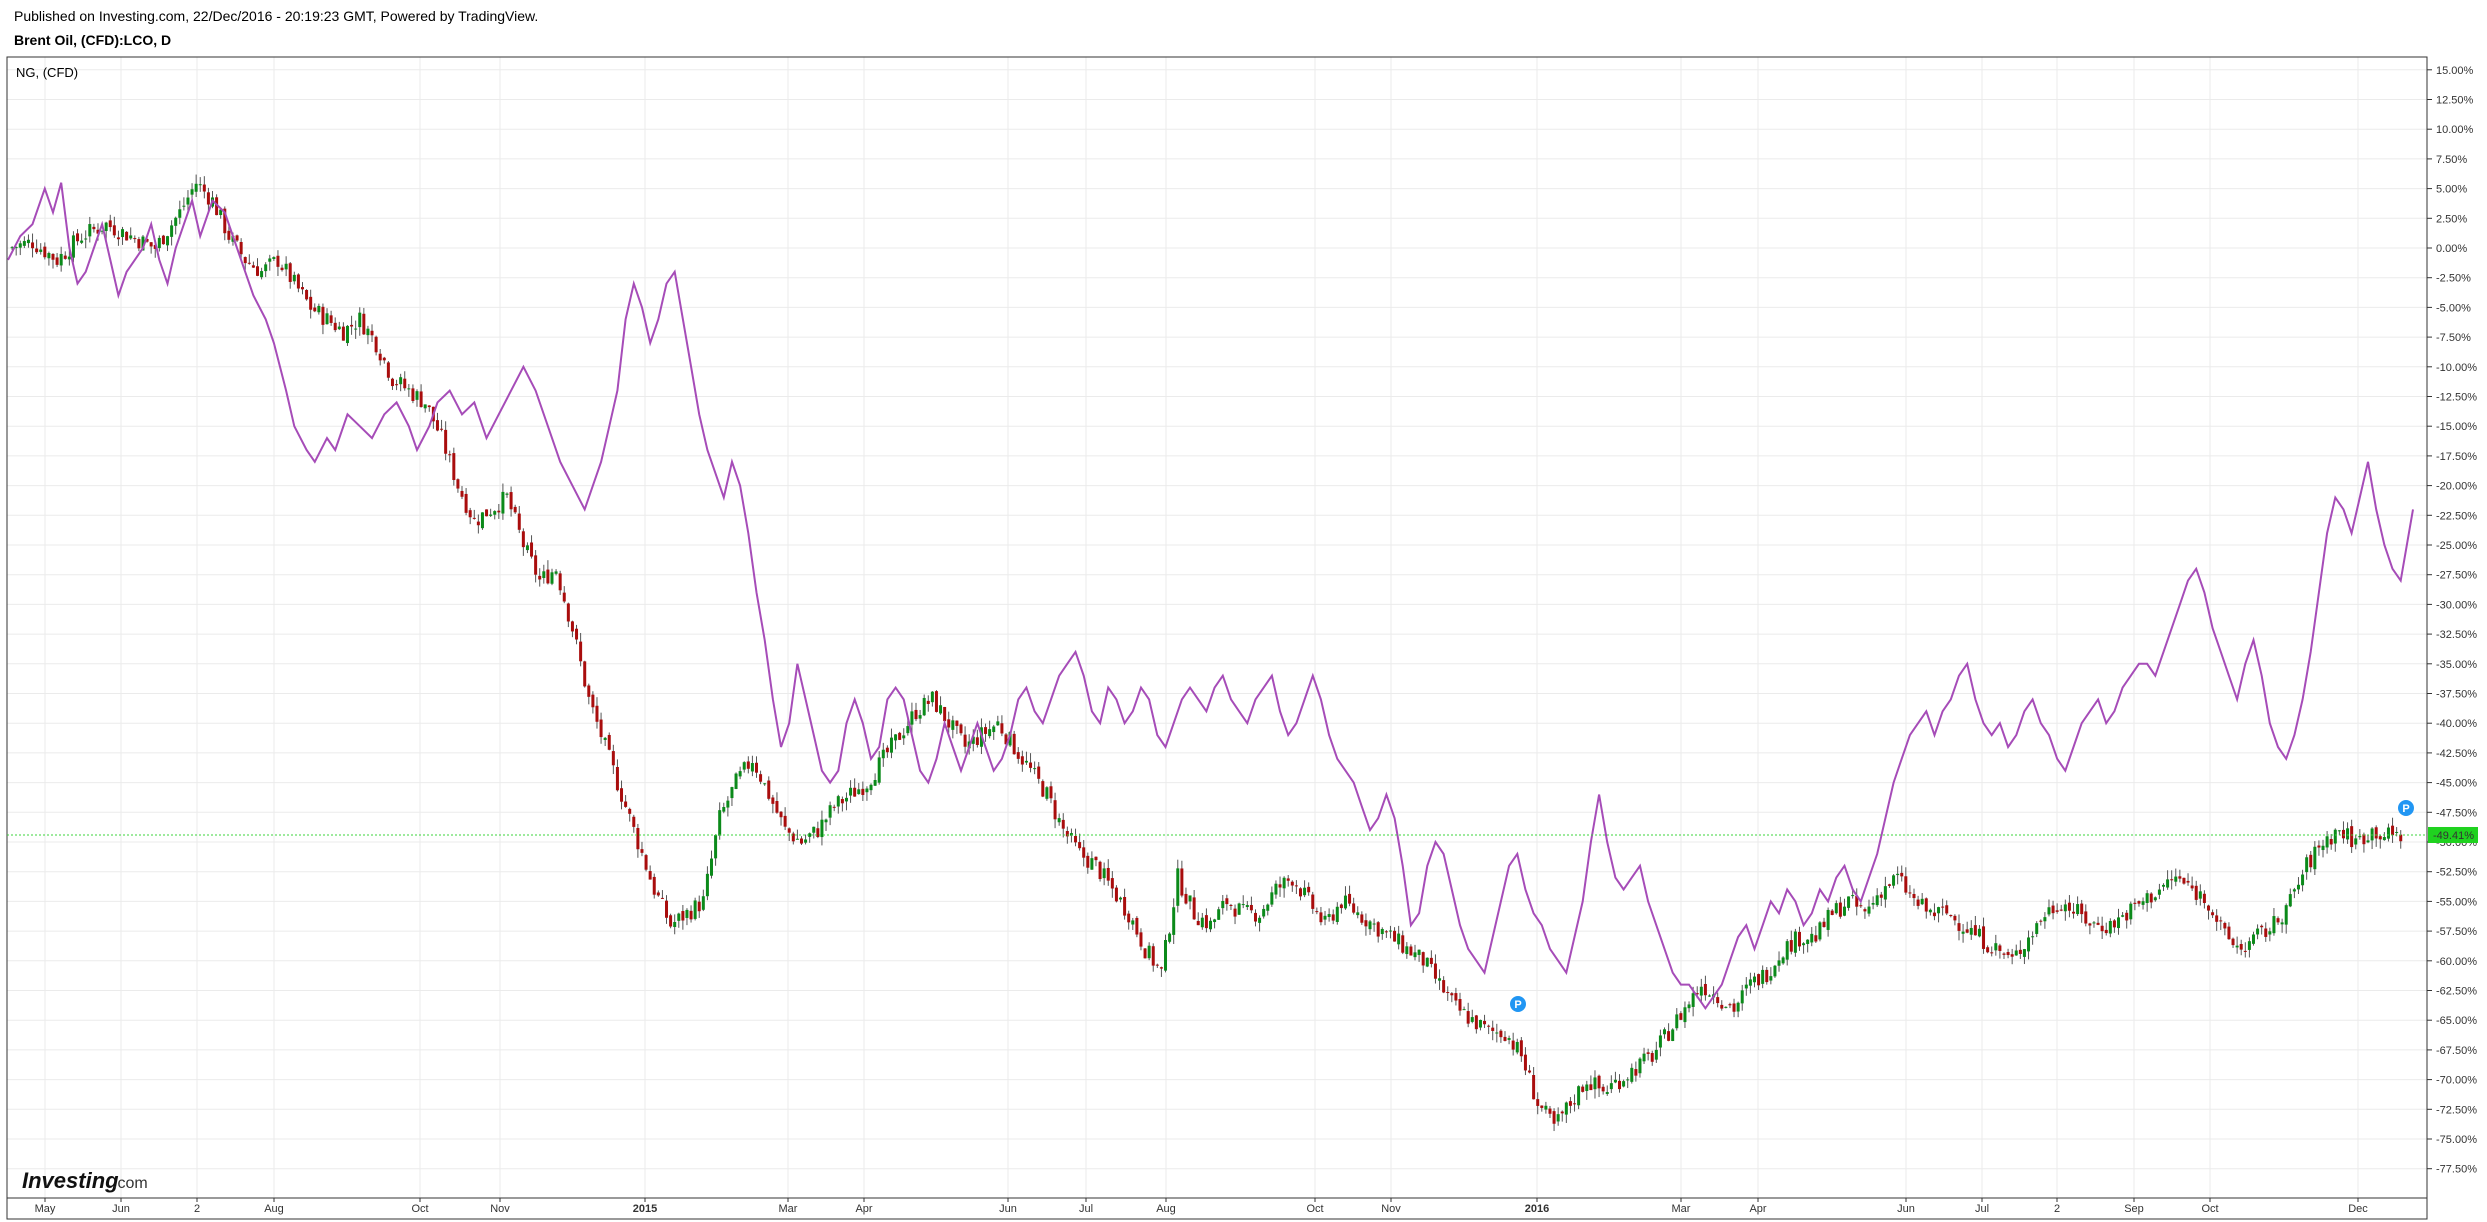 The width and height of the screenshot is (2487, 1222). Describe the element at coordinates (2456, 1170) in the screenshot. I see `y-tick-label: -77.50%` at that location.